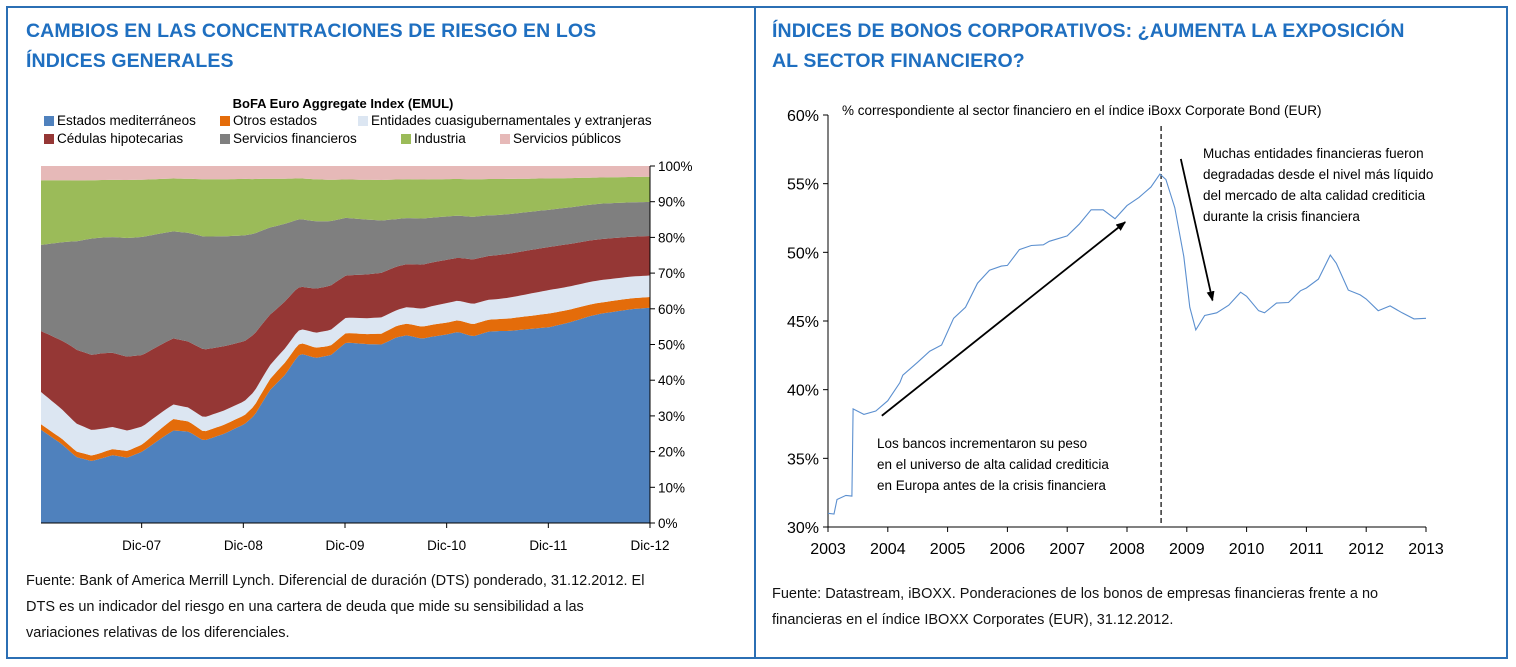  I want to click on line-x-tick-label-0: 2003, so click(828, 549).